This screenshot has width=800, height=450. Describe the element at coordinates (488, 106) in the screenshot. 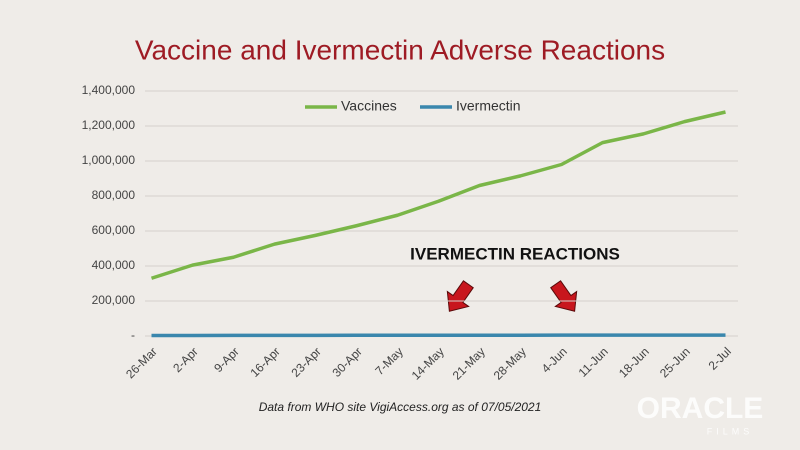

I see `legend-label: Ivermectin` at that location.